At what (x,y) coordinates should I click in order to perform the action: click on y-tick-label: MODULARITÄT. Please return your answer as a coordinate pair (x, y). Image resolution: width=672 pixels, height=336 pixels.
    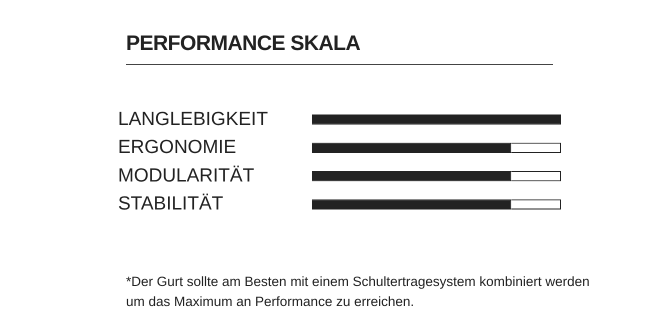
    Looking at the image, I should click on (186, 175).